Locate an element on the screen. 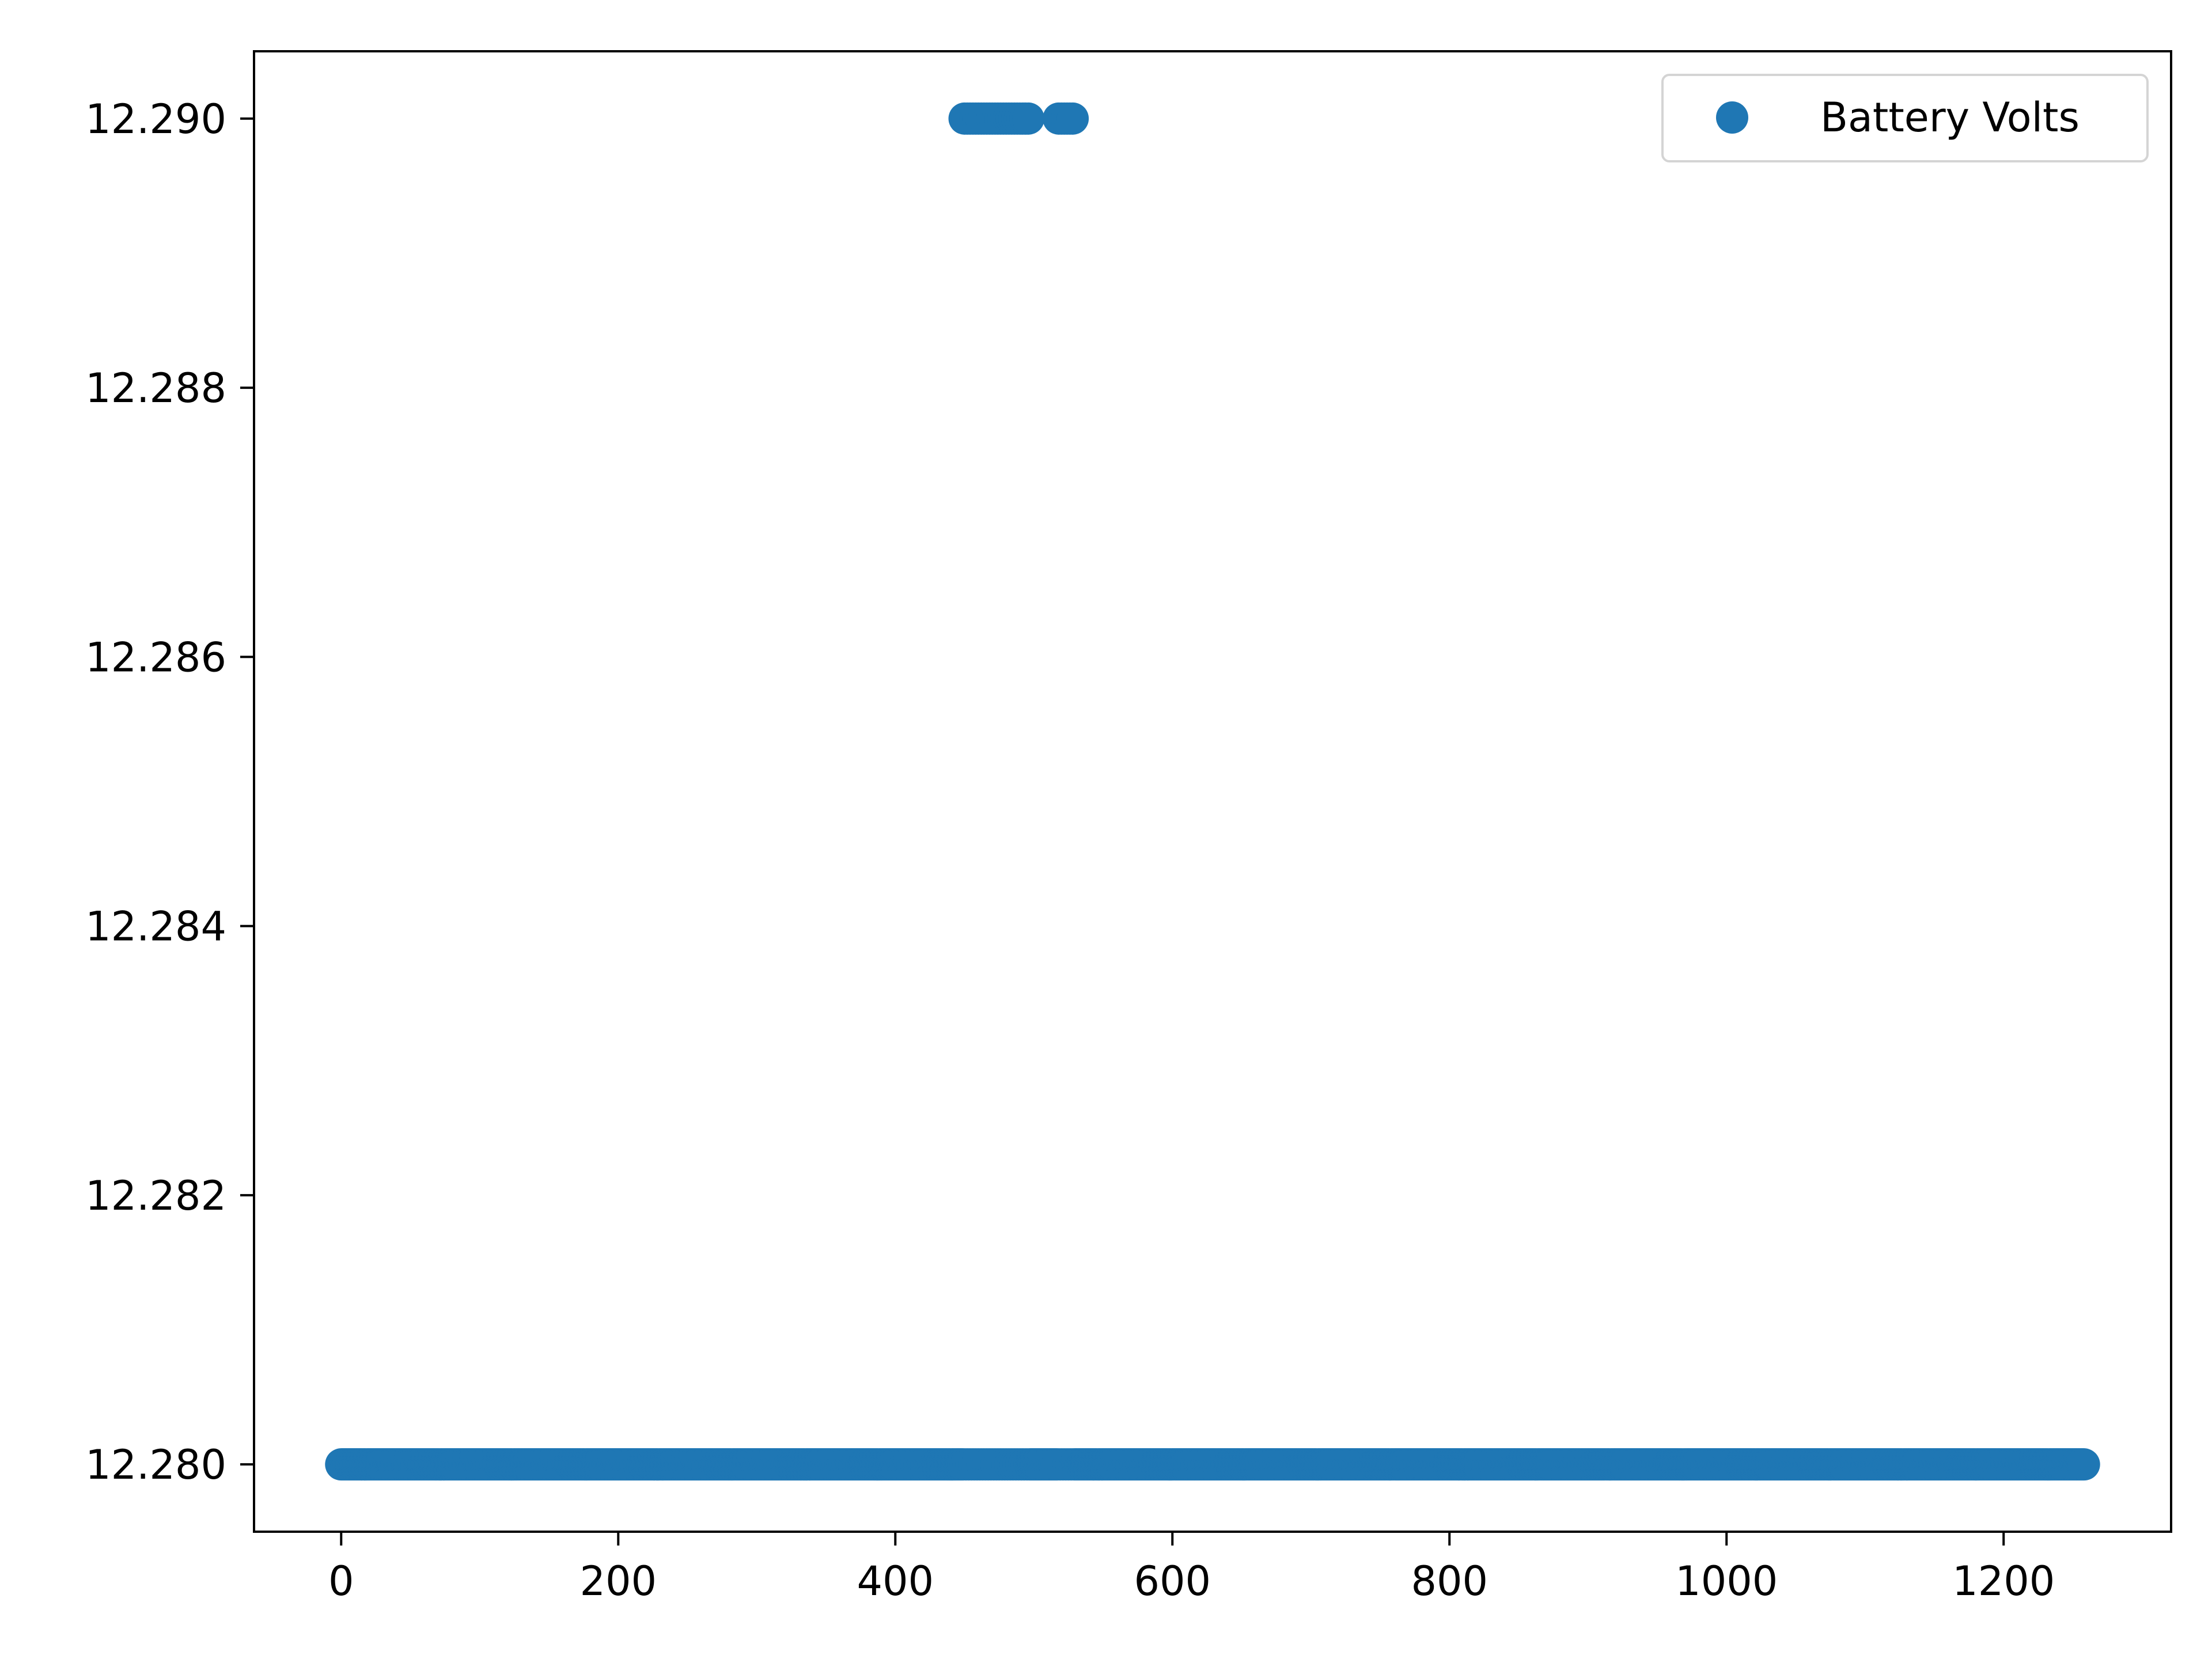  x-tick-label: 0 is located at coordinates (341, 1581).